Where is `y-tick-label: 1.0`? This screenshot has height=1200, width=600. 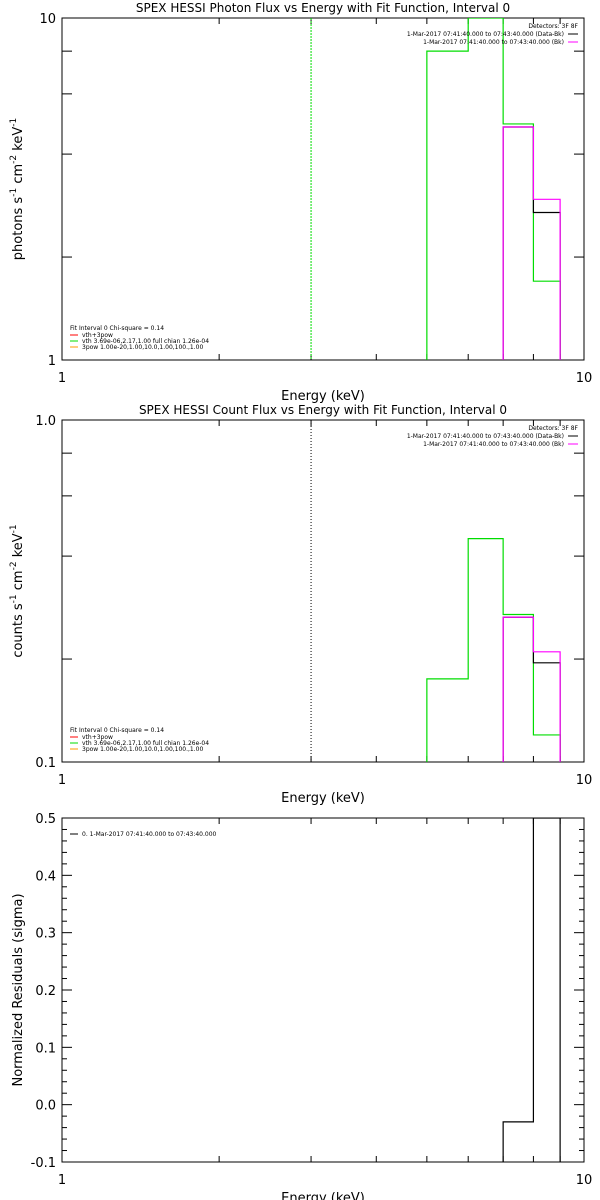 y-tick-label: 1.0 is located at coordinates (45, 421).